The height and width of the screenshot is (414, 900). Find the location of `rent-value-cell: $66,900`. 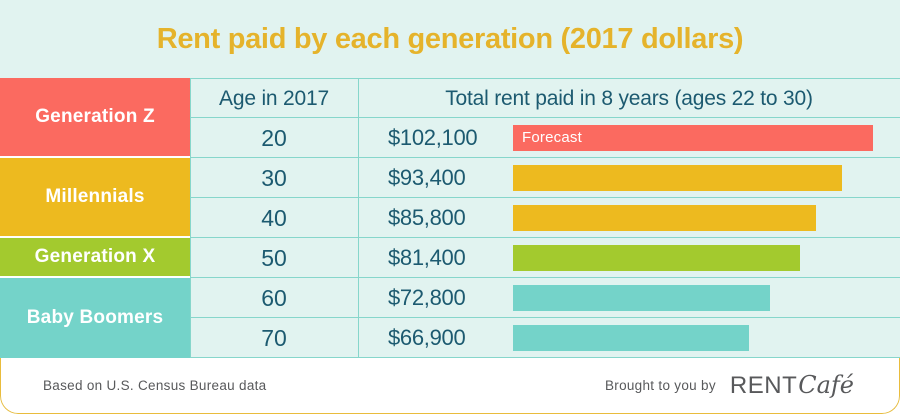

rent-value-cell: $66,900 is located at coordinates (427, 337).